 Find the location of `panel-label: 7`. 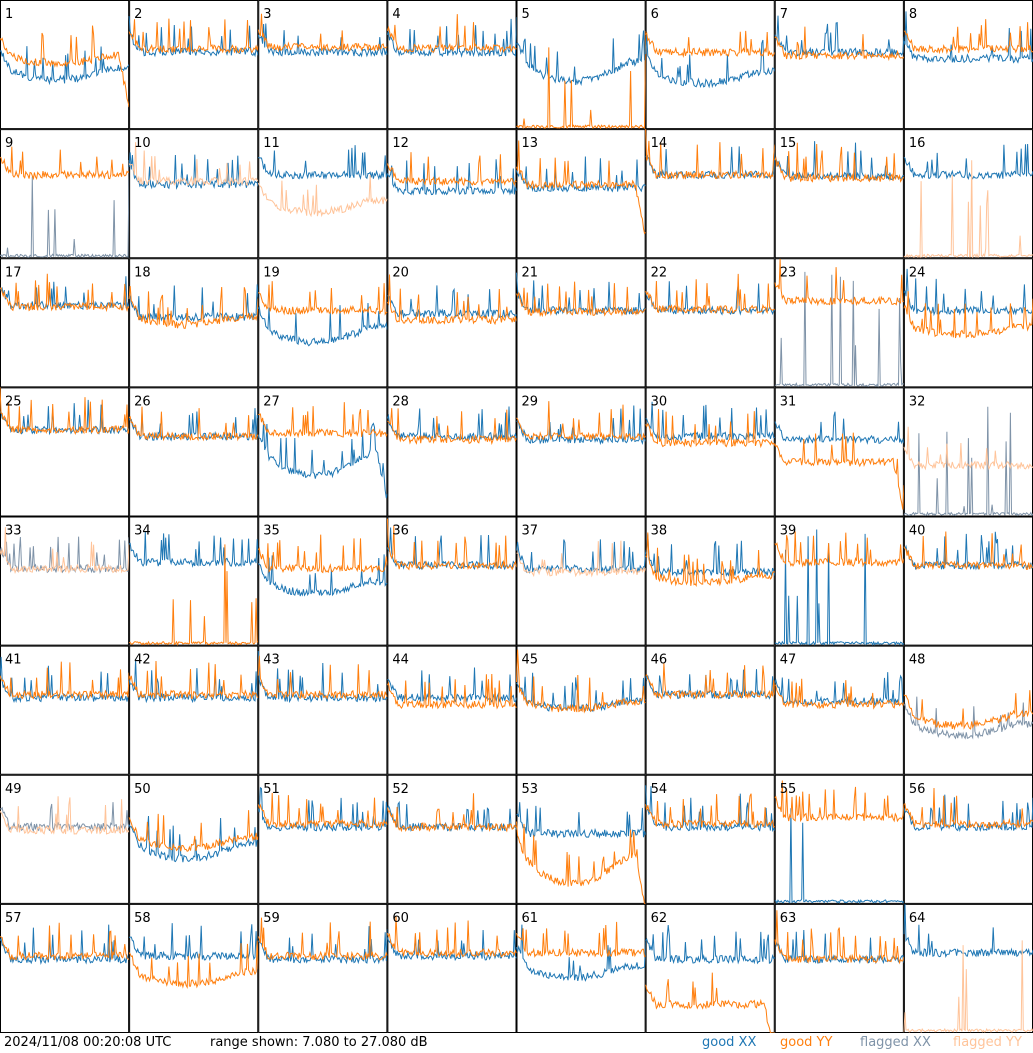

panel-label: 7 is located at coordinates (784, 14).